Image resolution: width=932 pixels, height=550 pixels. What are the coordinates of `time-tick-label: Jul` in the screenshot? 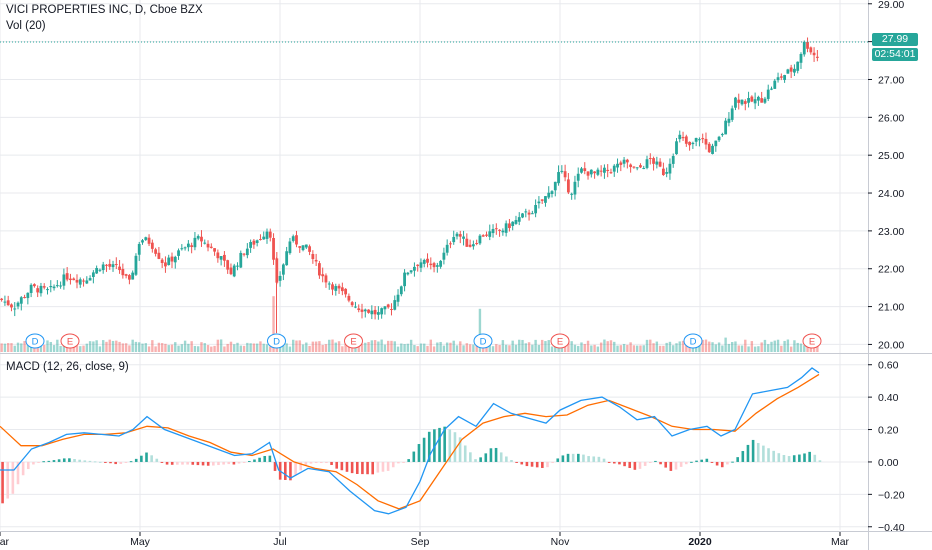 It's located at (279, 542).